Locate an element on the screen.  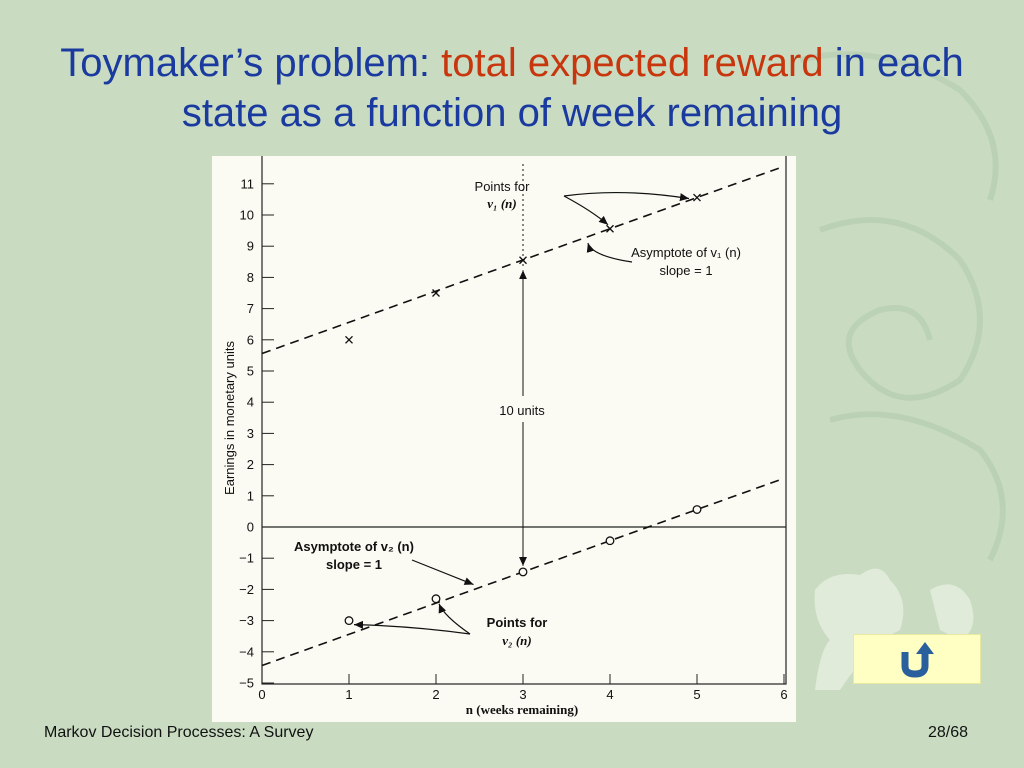
v1-asymptote-label-line1: Asymptote of v₁ (n) is located at coordinates (686, 252).